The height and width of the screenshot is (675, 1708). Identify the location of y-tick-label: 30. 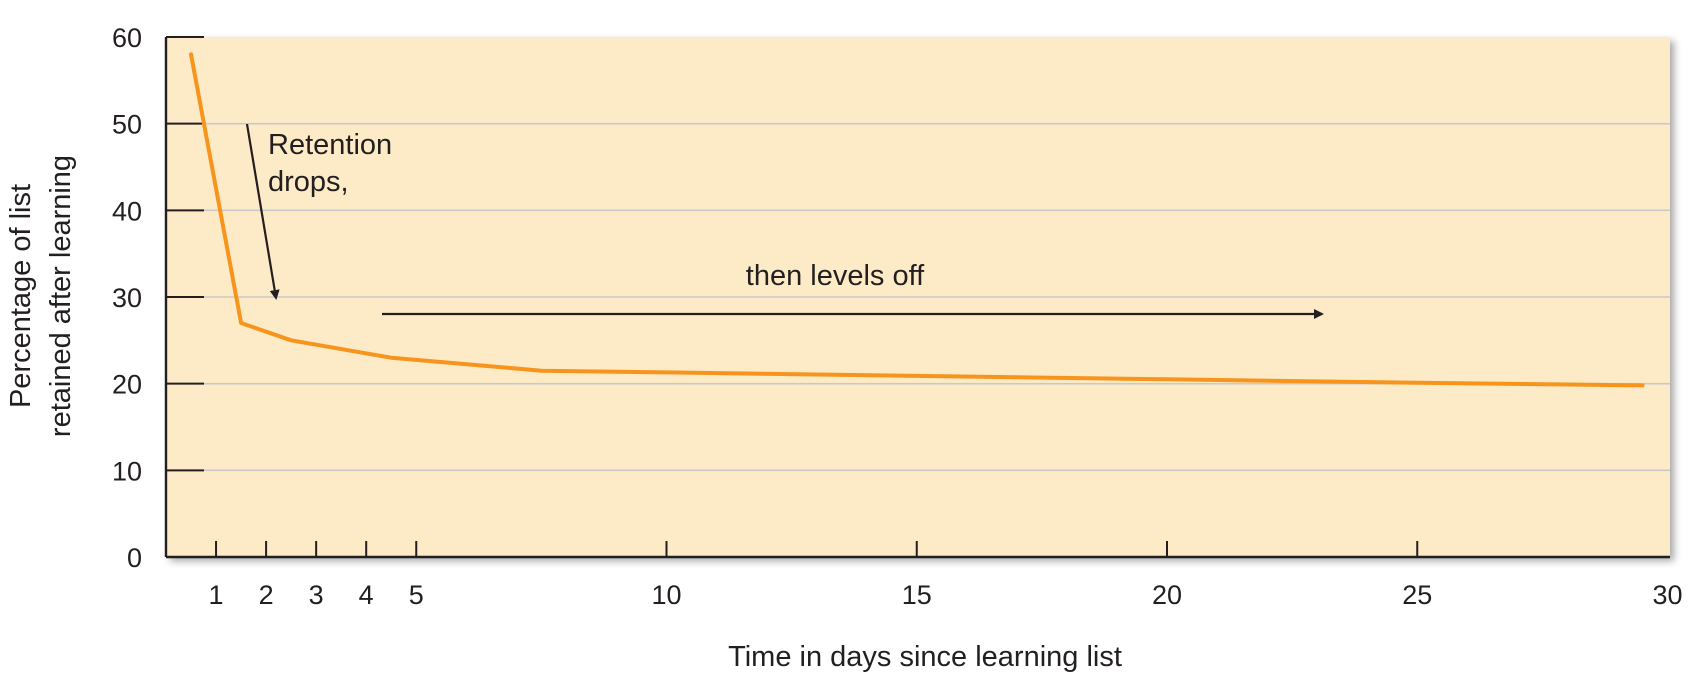
(127, 298).